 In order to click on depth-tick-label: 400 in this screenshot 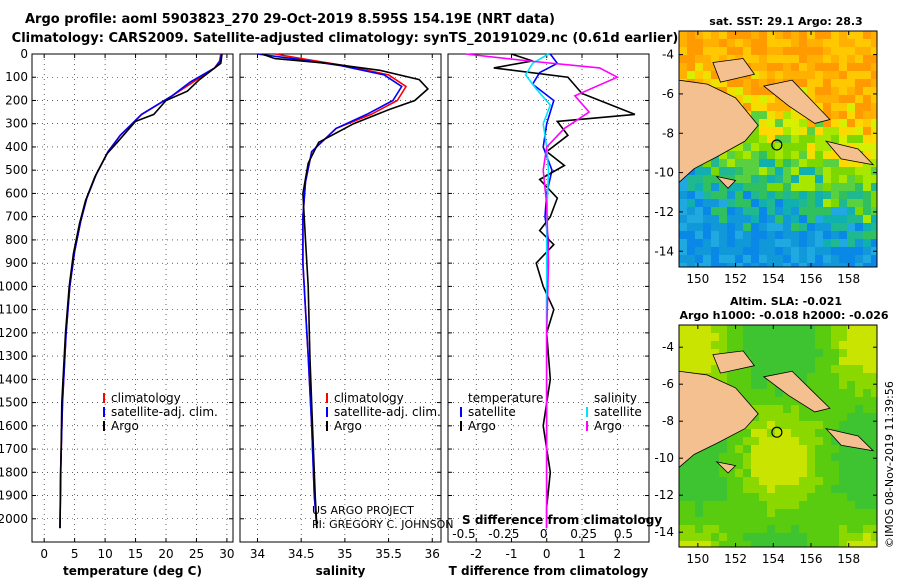, I will do `click(16, 147)`.